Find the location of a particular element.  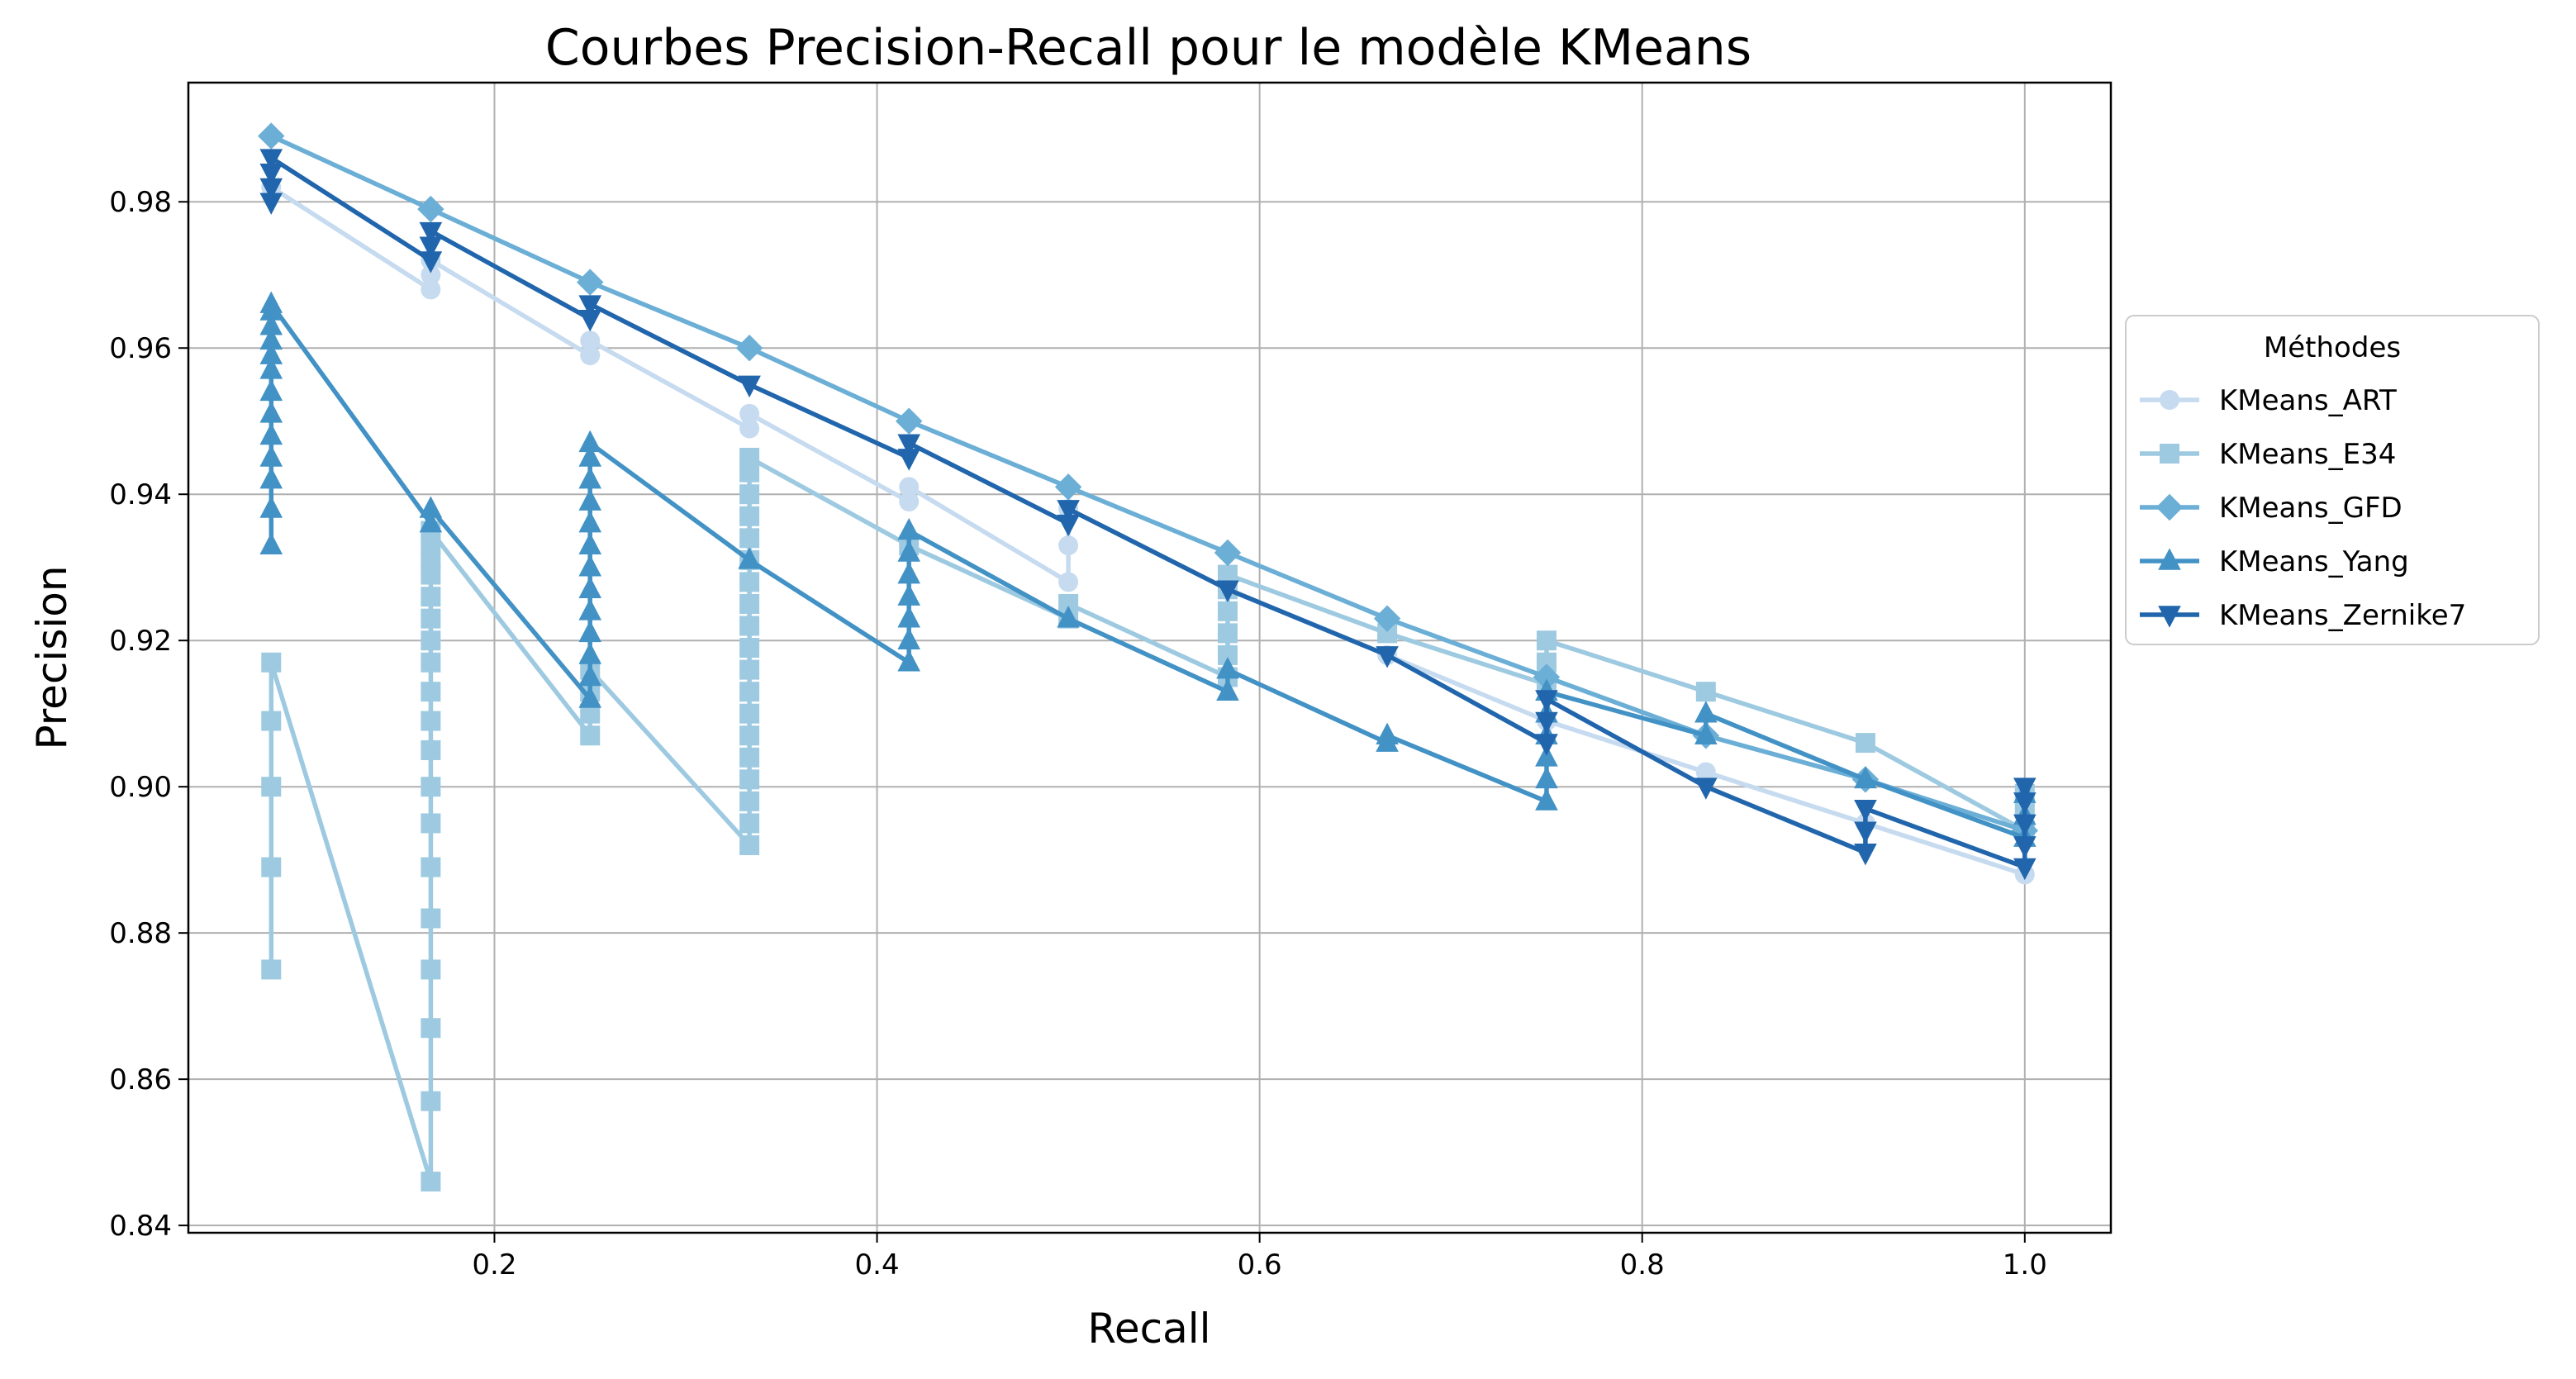

legend-marker-kmeans-art is located at coordinates (2169, 400).